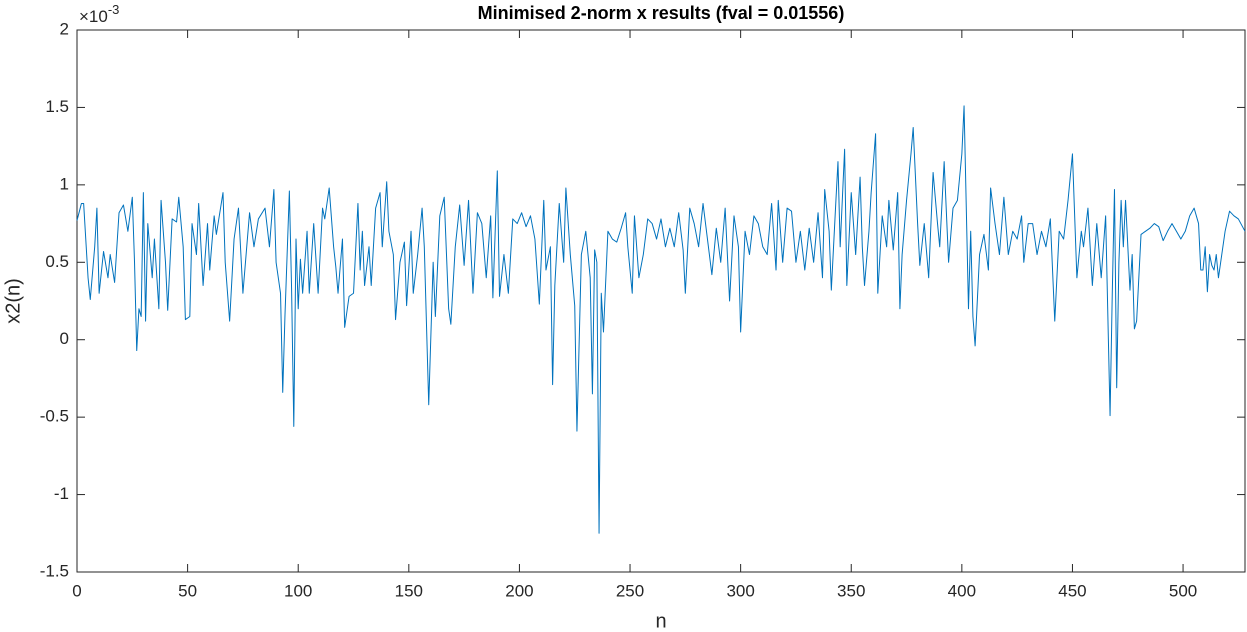 The image size is (1247, 632). What do you see at coordinates (93, 16) in the screenshot?
I see `exponent-base: ×10` at bounding box center [93, 16].